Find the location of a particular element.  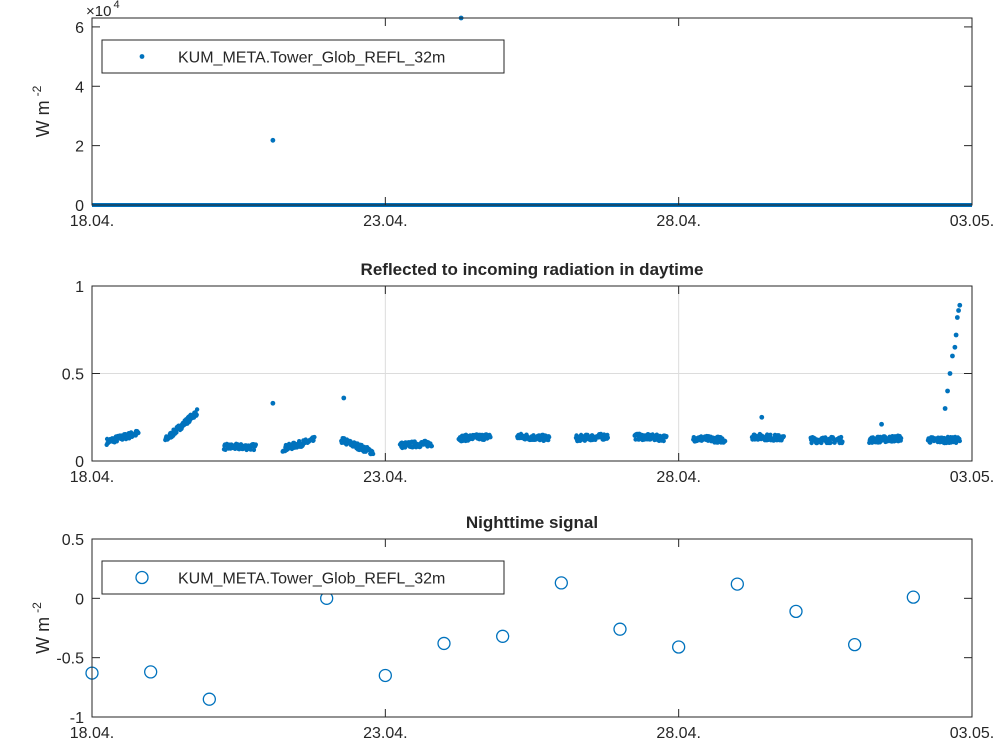

y-tick-label: -1 is located at coordinates (77, 718).